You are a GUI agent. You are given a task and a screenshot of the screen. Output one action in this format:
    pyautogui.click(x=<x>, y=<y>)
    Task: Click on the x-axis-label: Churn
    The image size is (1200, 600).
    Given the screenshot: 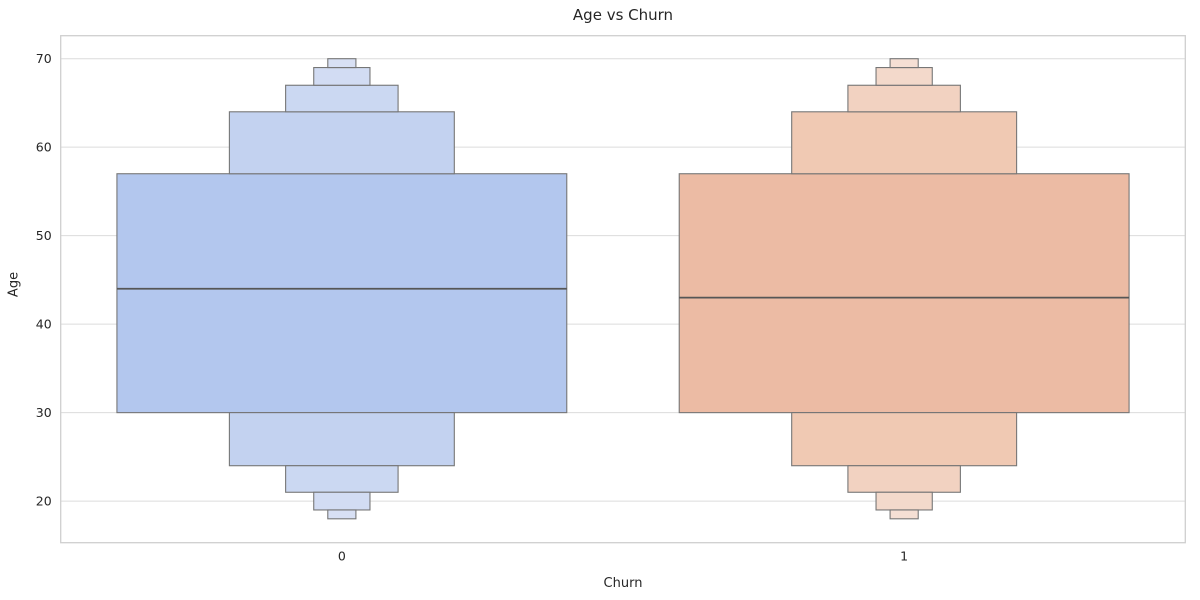 What is the action you would take?
    pyautogui.click(x=623, y=583)
    